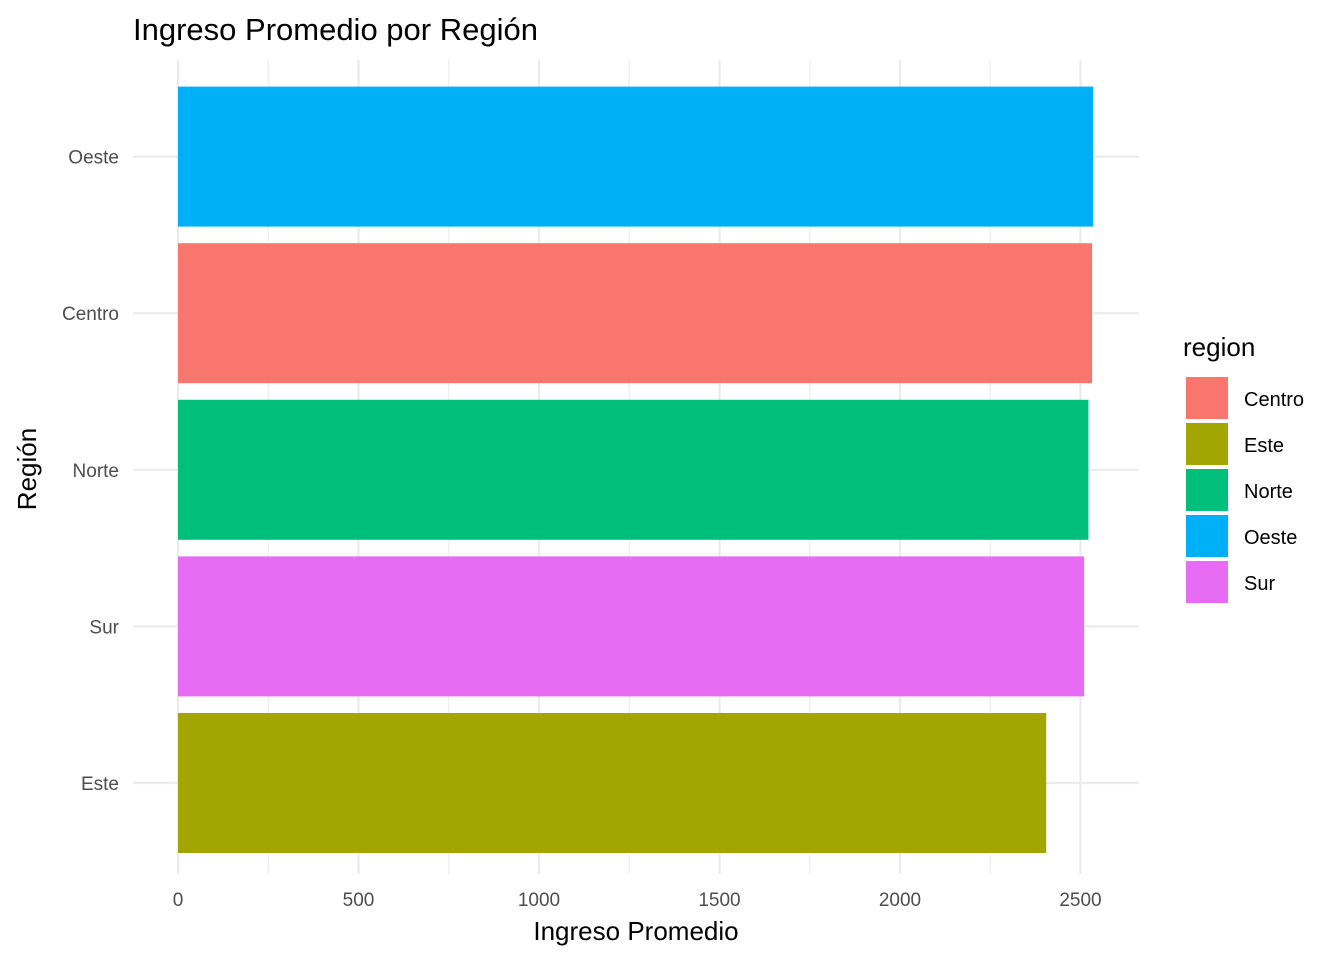 The height and width of the screenshot is (960, 1344). Describe the element at coordinates (1080, 900) in the screenshot. I see `x-tick-label: 2500` at that location.